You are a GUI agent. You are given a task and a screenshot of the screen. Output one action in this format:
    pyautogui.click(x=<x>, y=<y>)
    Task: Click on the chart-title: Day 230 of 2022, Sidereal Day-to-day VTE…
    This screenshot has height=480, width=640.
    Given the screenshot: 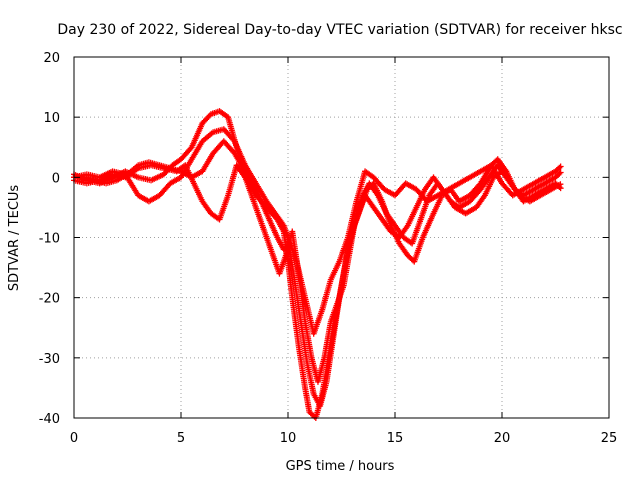 What is the action you would take?
    pyautogui.click(x=339, y=30)
    